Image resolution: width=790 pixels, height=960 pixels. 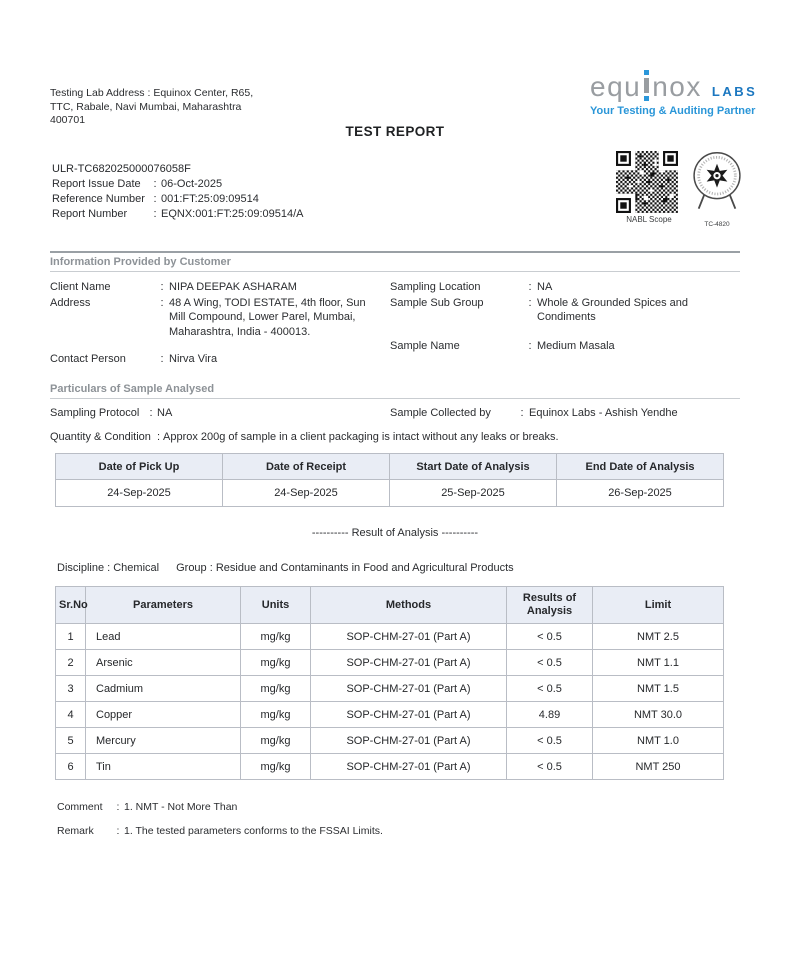 I want to click on field-label: Contact Person, so click(x=88, y=359).